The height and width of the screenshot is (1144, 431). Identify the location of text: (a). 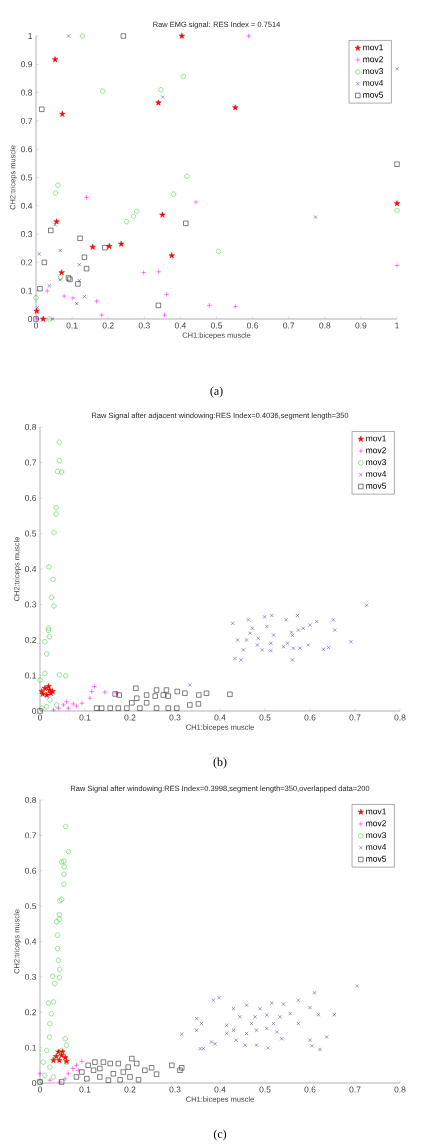
(216, 392).